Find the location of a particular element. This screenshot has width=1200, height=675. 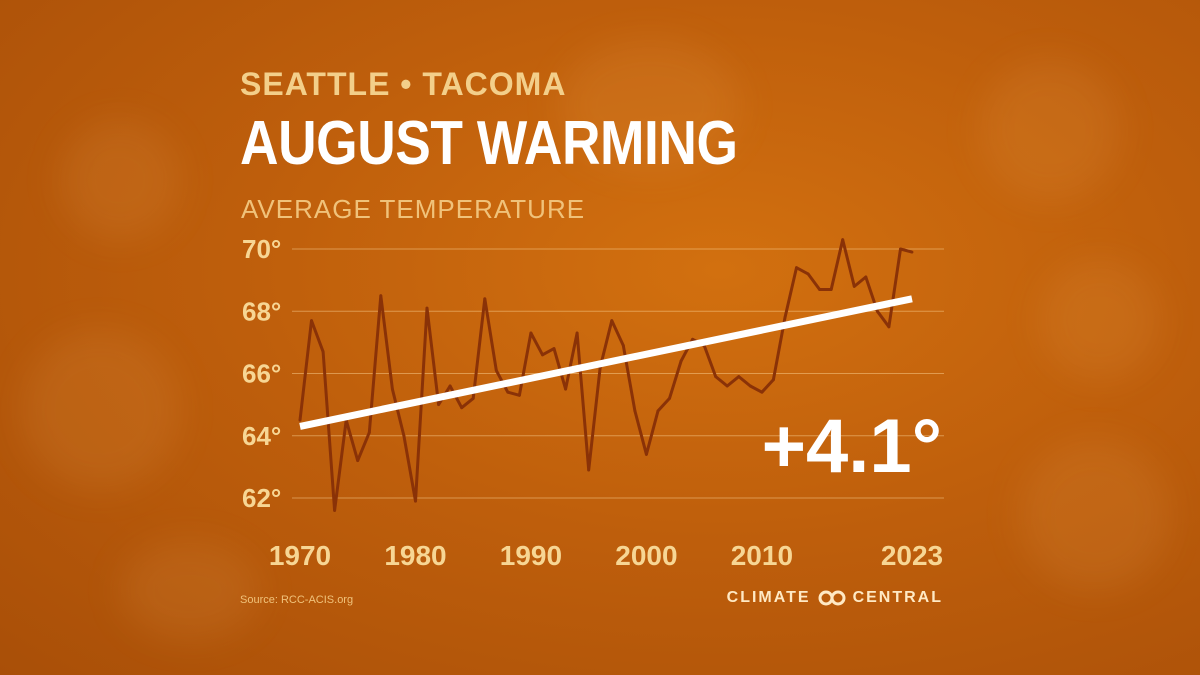

chart-title: AUGUST WARMING is located at coordinates (489, 143).